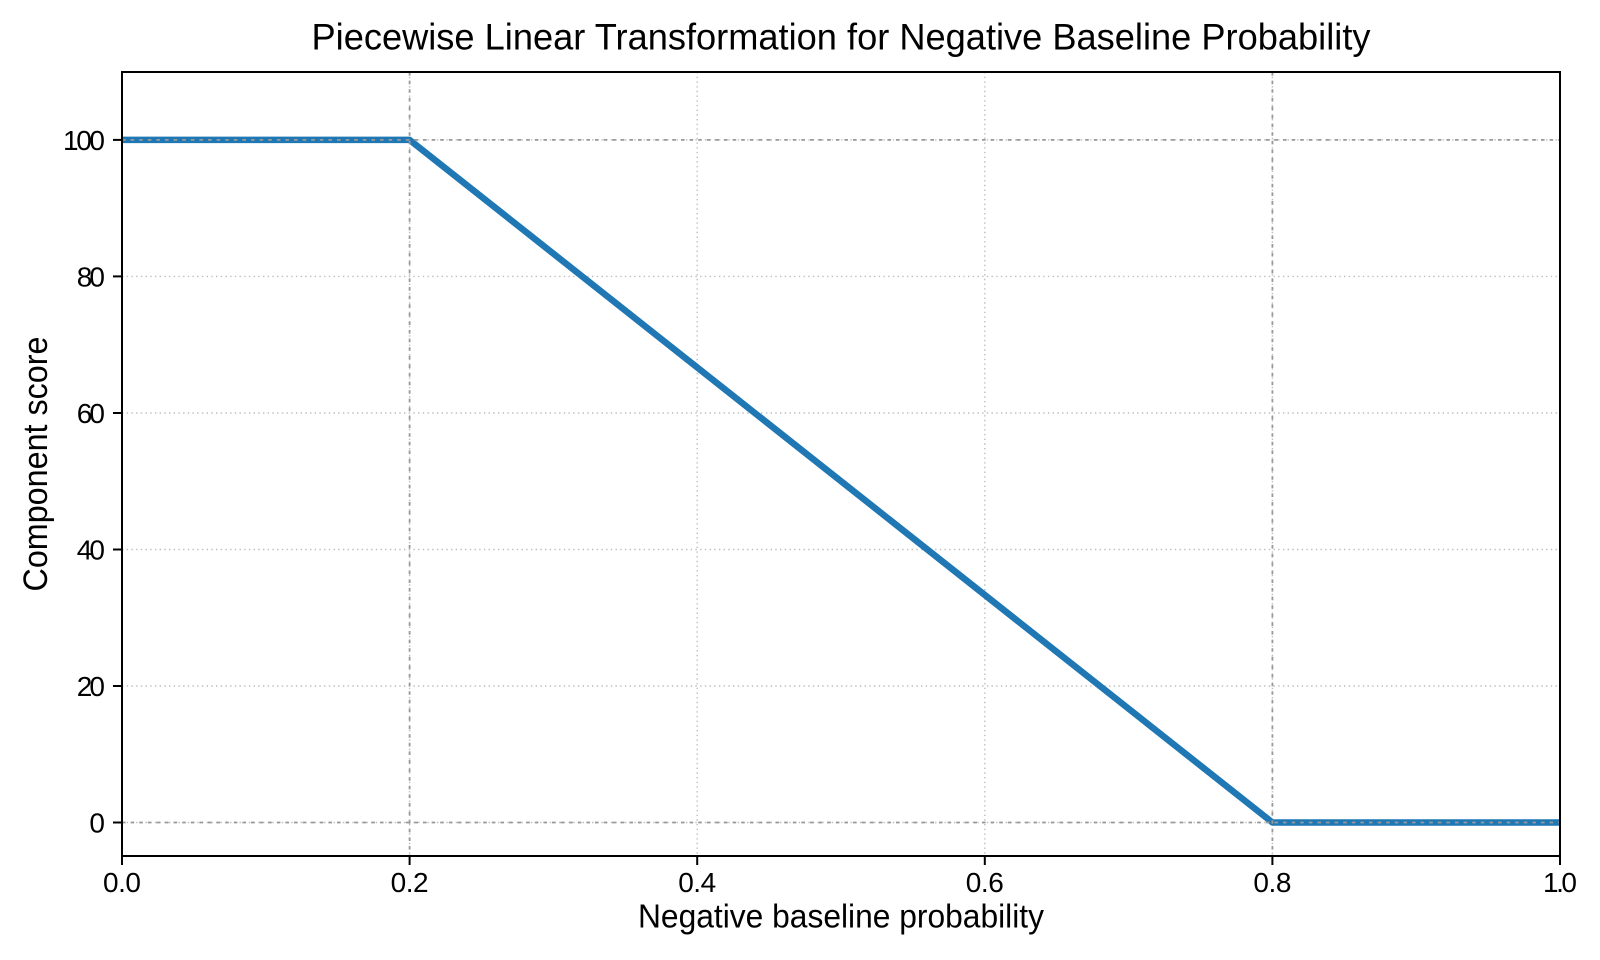 This screenshot has width=1600, height=960. Describe the element at coordinates (122, 882) in the screenshot. I see `svg-text: 0.0` at that location.